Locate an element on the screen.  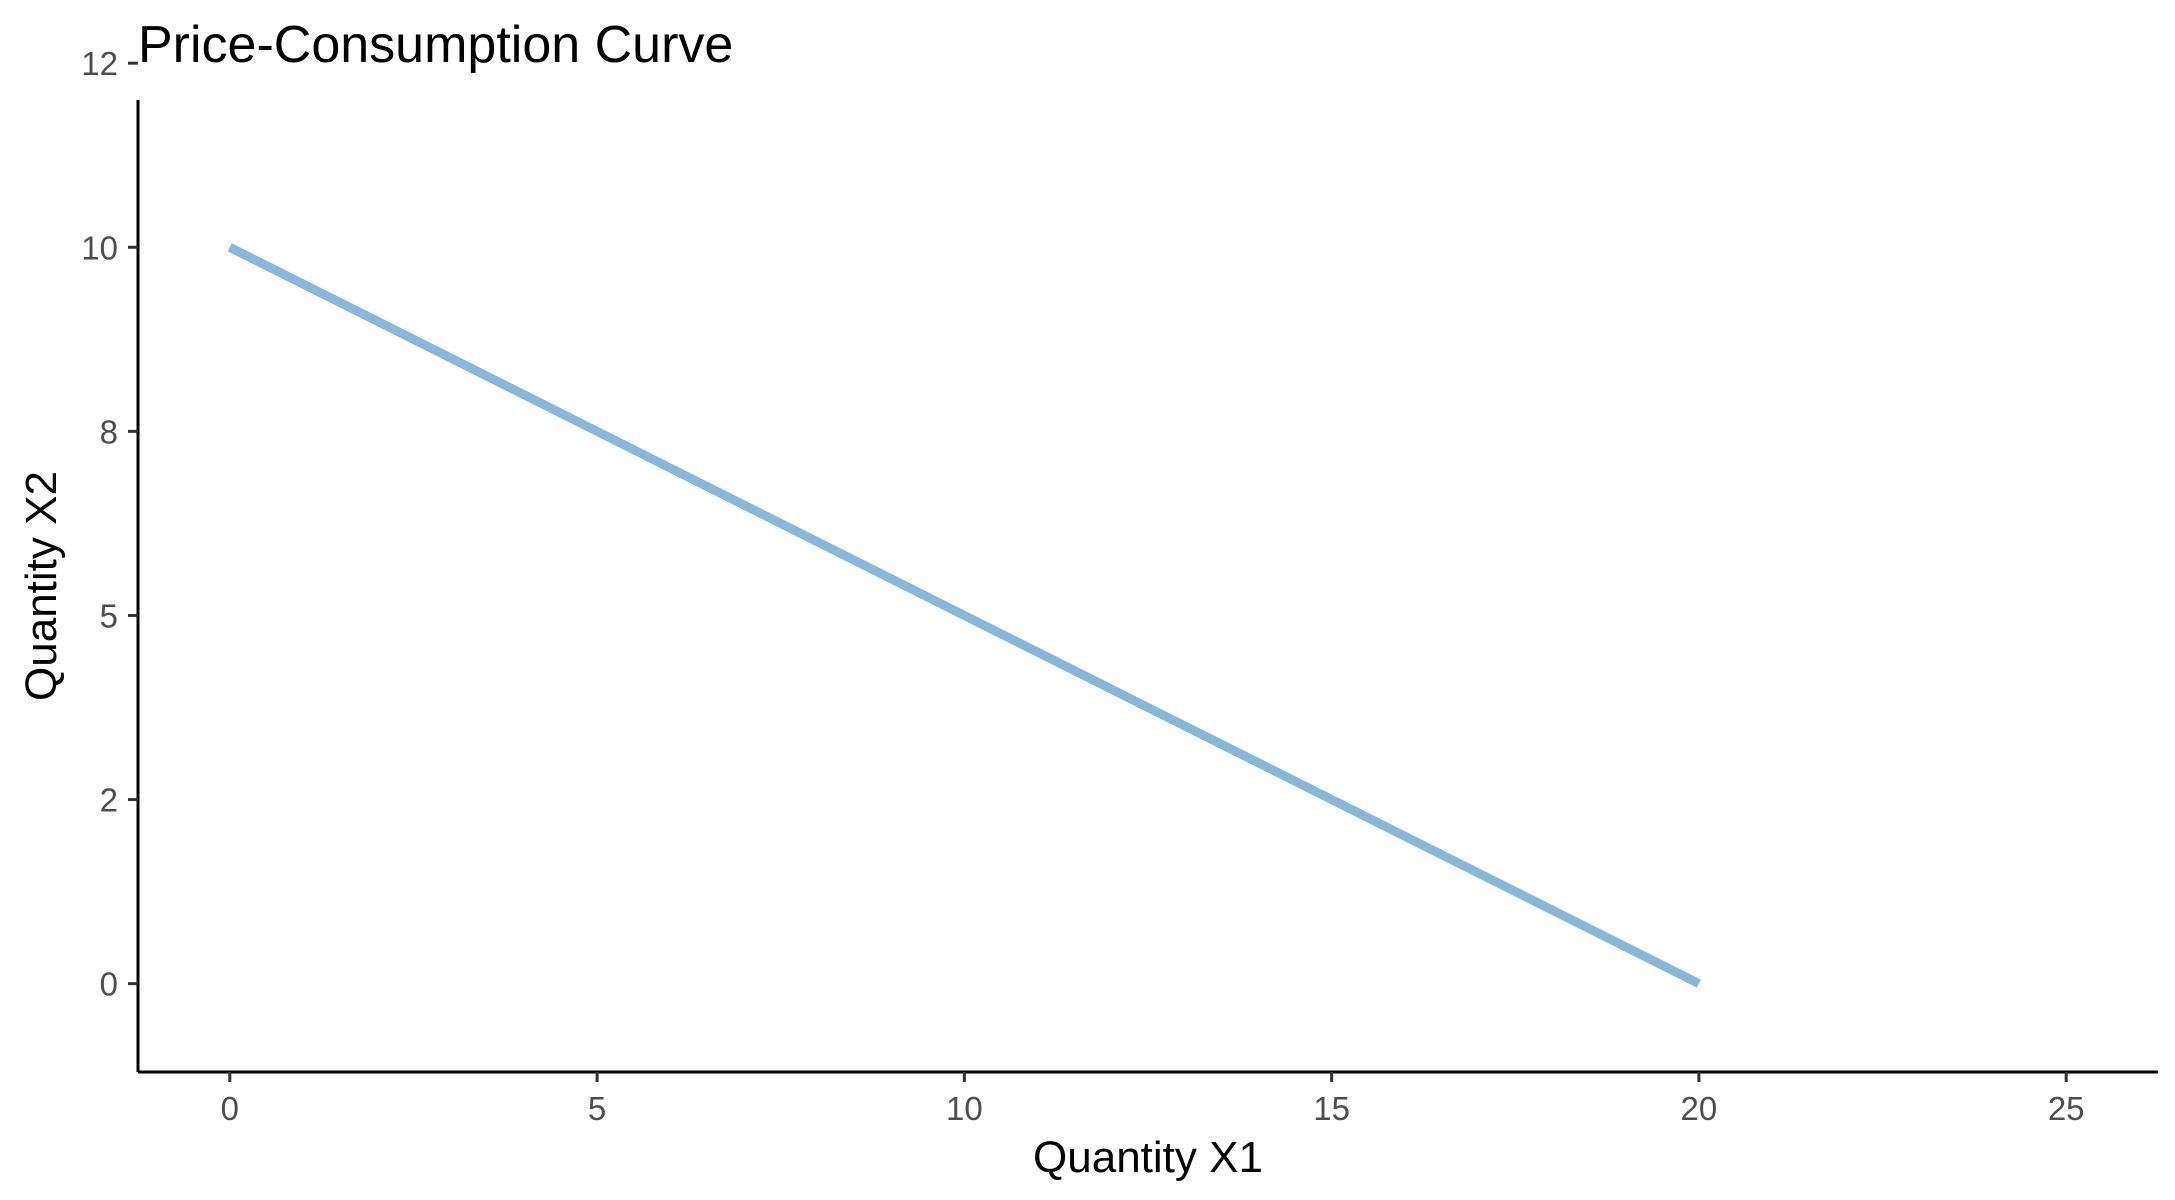
y-tick-label: 12 is located at coordinates (99, 63).